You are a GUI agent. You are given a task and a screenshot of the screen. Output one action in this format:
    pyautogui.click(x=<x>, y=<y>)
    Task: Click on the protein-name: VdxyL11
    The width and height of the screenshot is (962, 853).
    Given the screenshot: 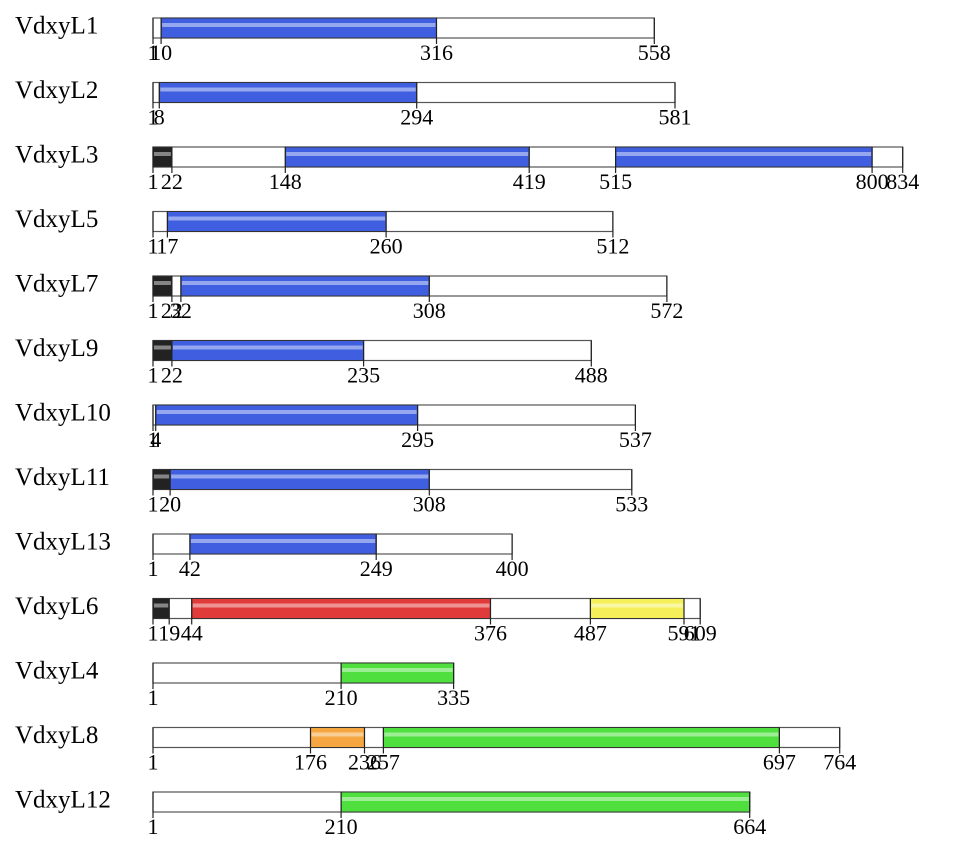 What is the action you would take?
    pyautogui.click(x=62, y=477)
    